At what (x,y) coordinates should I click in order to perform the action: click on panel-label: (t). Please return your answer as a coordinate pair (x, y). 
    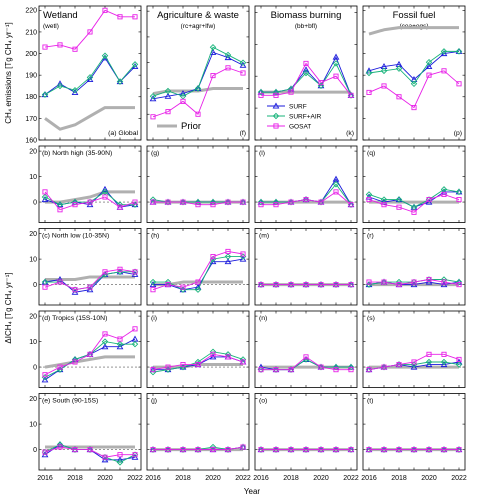
    Looking at the image, I should click on (370, 401).